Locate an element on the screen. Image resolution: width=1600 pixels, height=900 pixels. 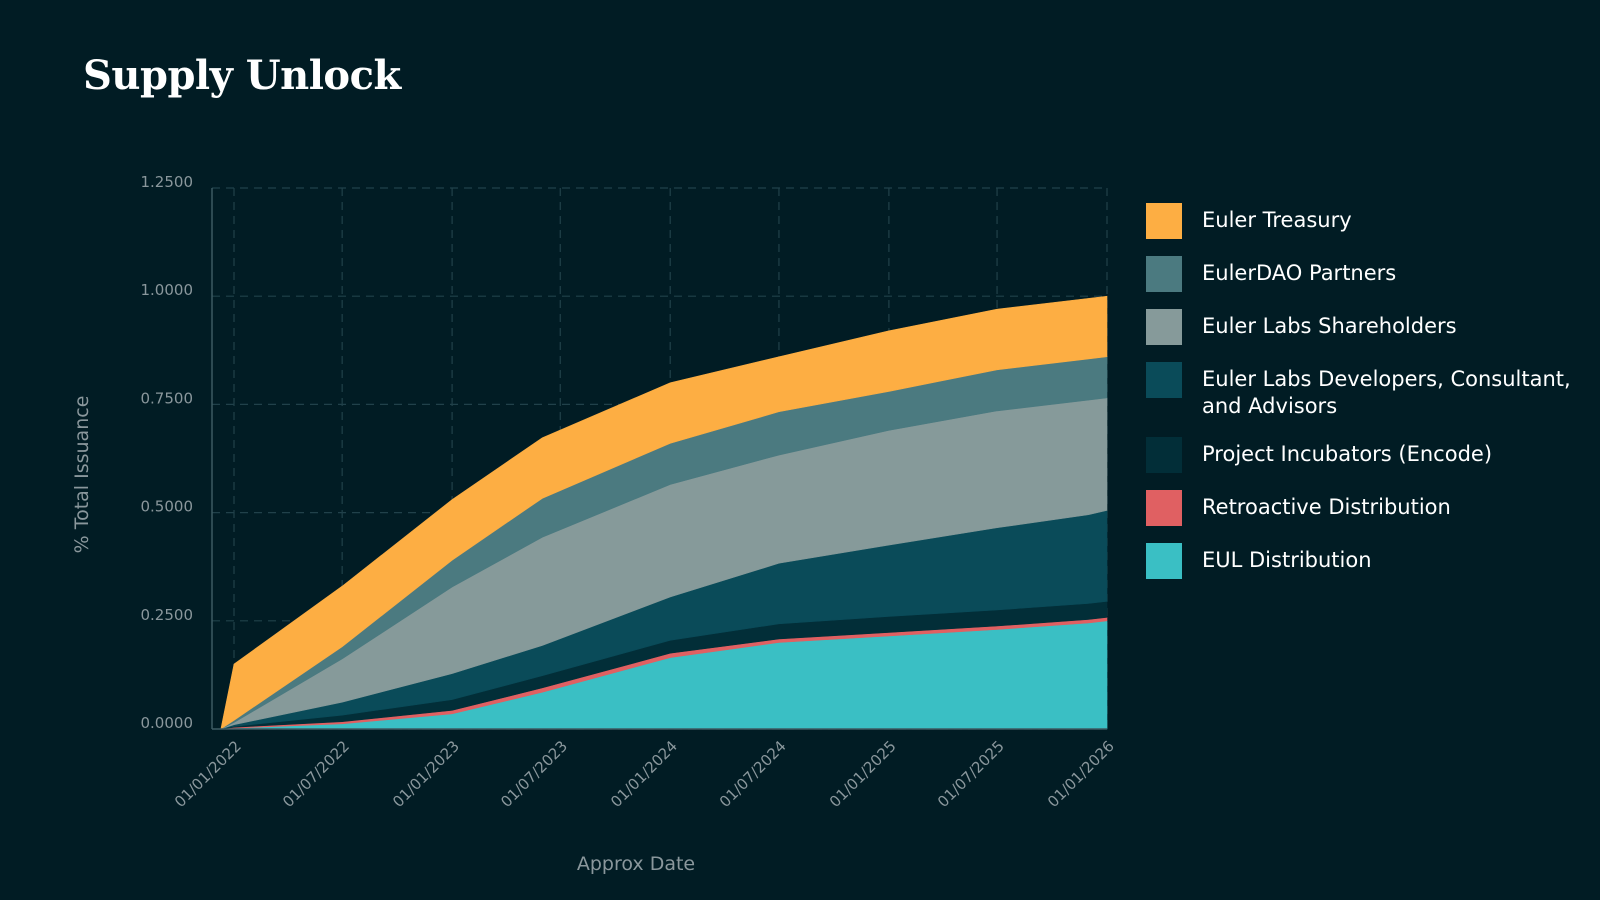
x-axis-label: Approx Date is located at coordinates (636, 864).